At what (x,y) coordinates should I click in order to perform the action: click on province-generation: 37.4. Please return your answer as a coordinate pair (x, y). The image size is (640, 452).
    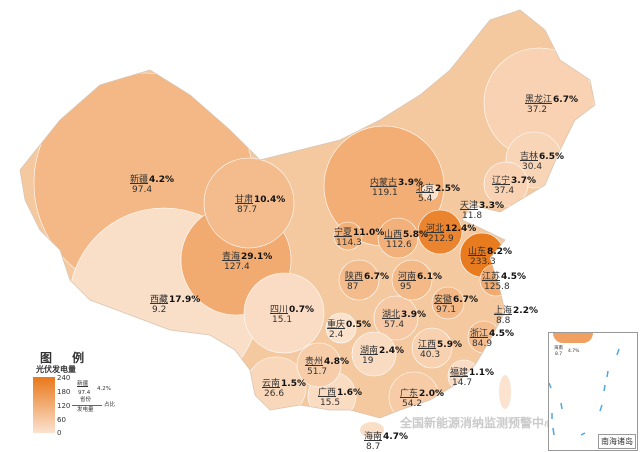
    Looking at the image, I should click on (504, 191).